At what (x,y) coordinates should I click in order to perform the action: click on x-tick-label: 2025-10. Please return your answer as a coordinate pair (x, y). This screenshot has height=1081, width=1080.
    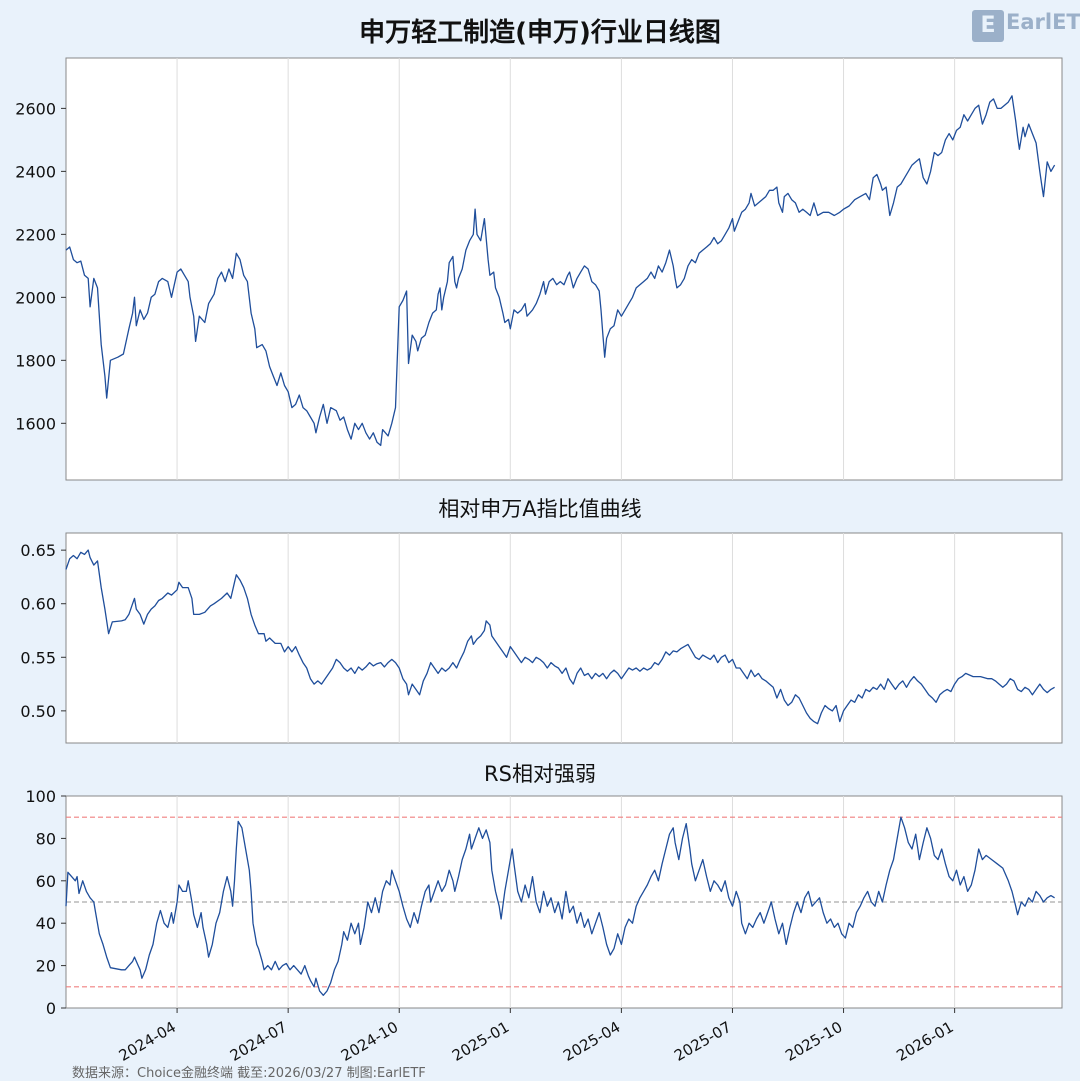
    Looking at the image, I should click on (813, 1041).